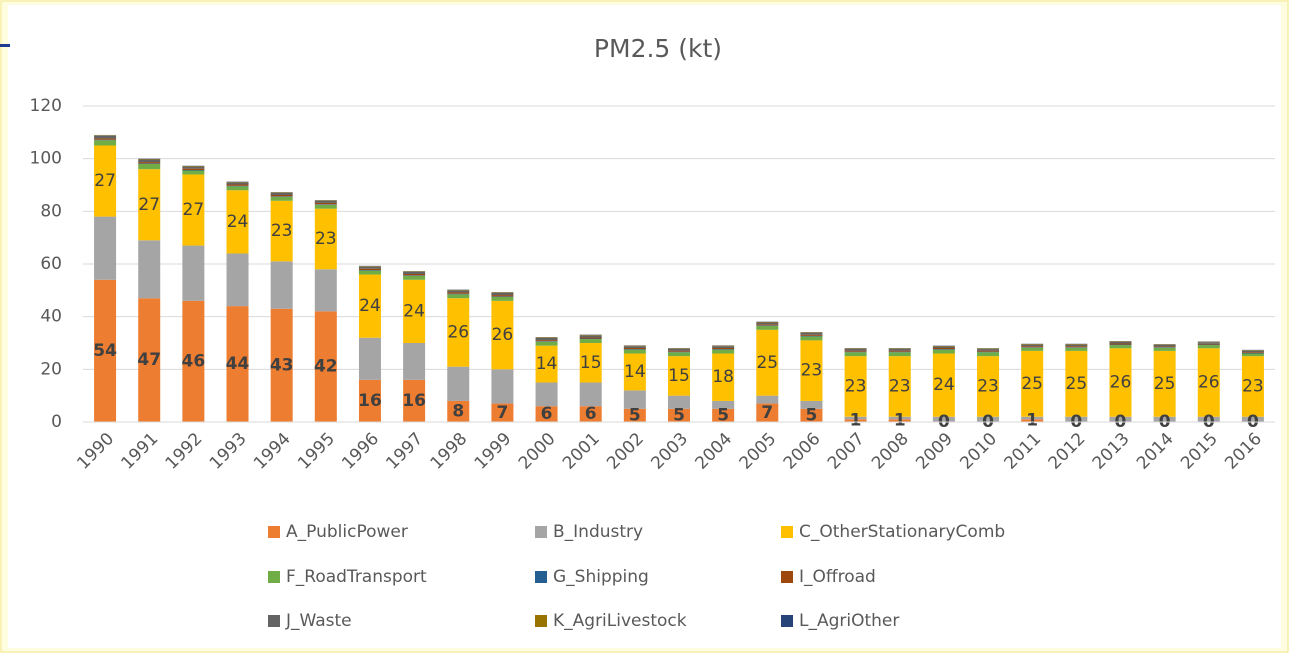  Describe the element at coordinates (370, 401) in the screenshot. I see `data-label: 16` at that location.